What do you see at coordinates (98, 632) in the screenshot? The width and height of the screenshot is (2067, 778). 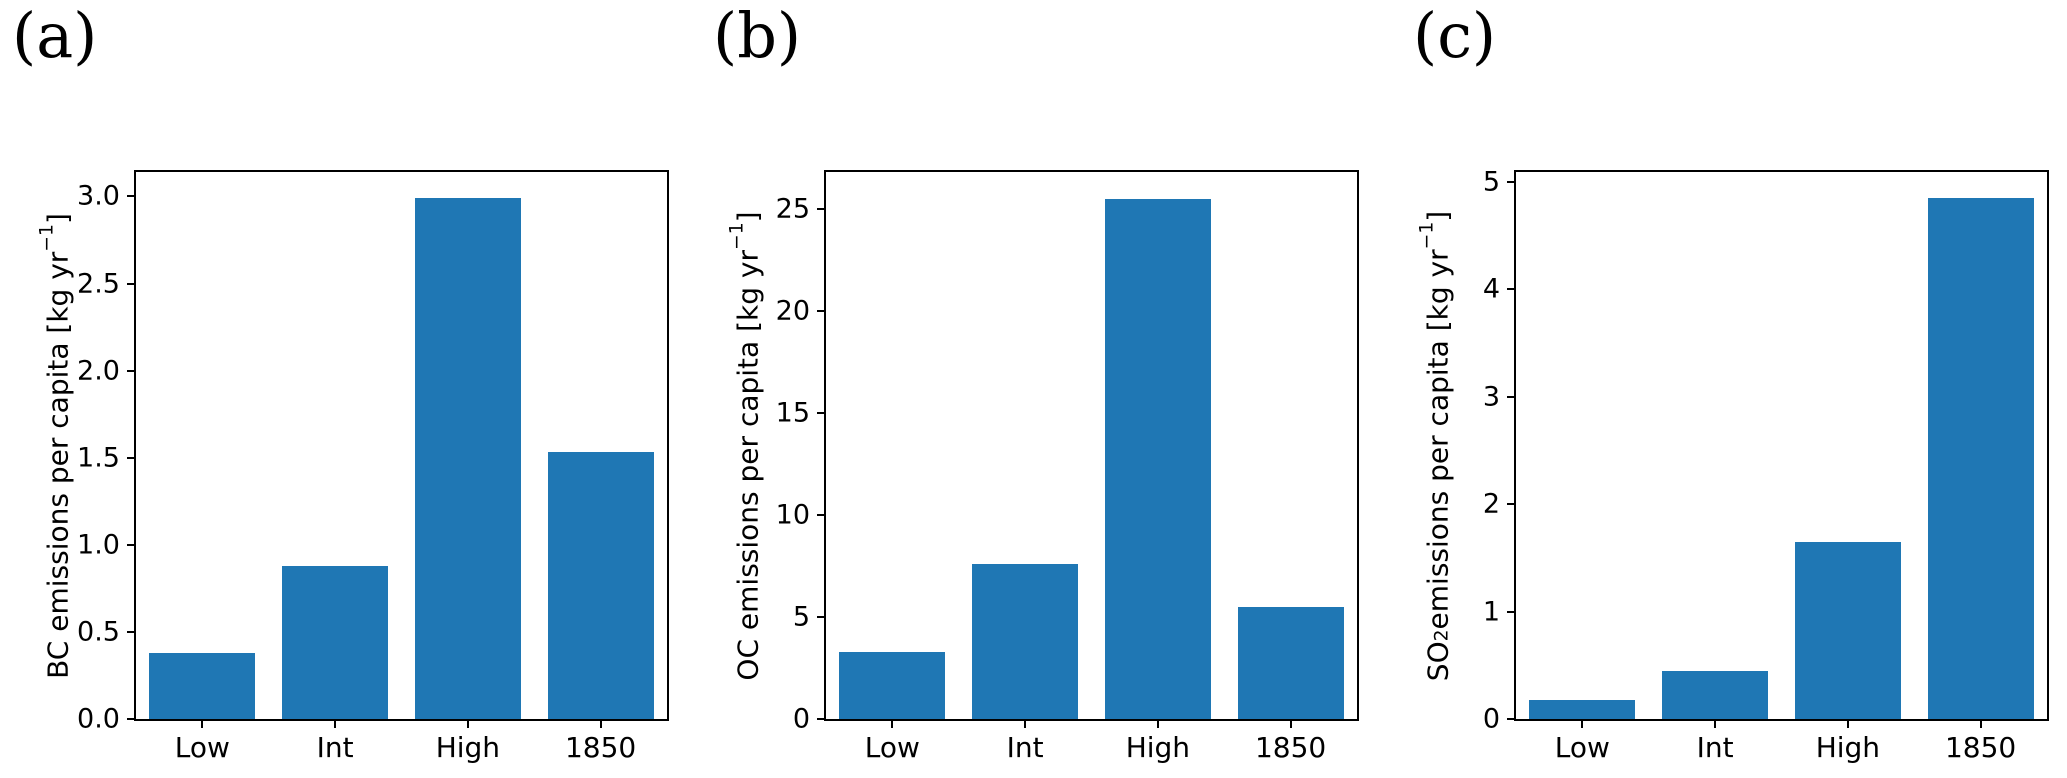 I see `y-tick-label: 0.5` at bounding box center [98, 632].